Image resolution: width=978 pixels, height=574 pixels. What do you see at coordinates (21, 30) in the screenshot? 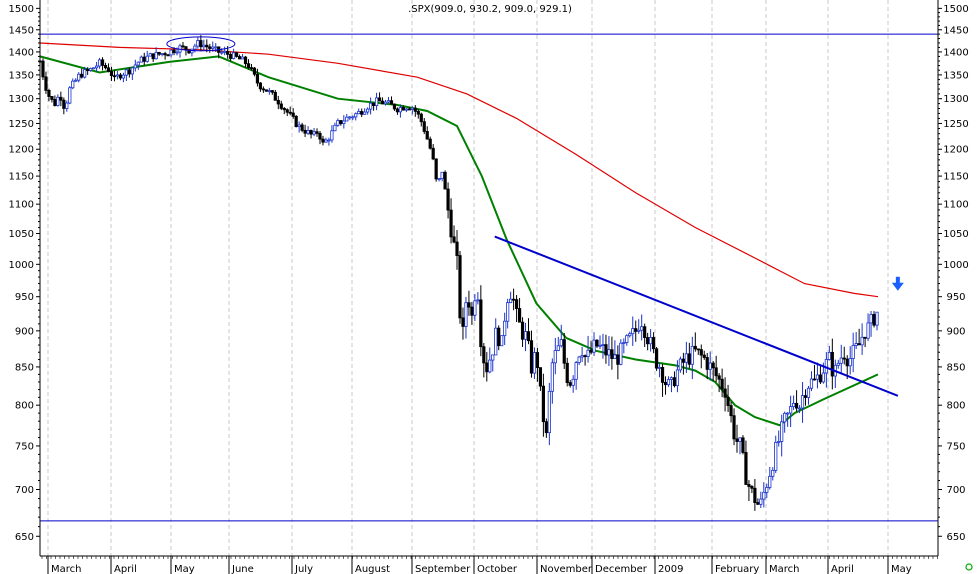
I see `y-tick-label-left: 1450` at bounding box center [21, 30].